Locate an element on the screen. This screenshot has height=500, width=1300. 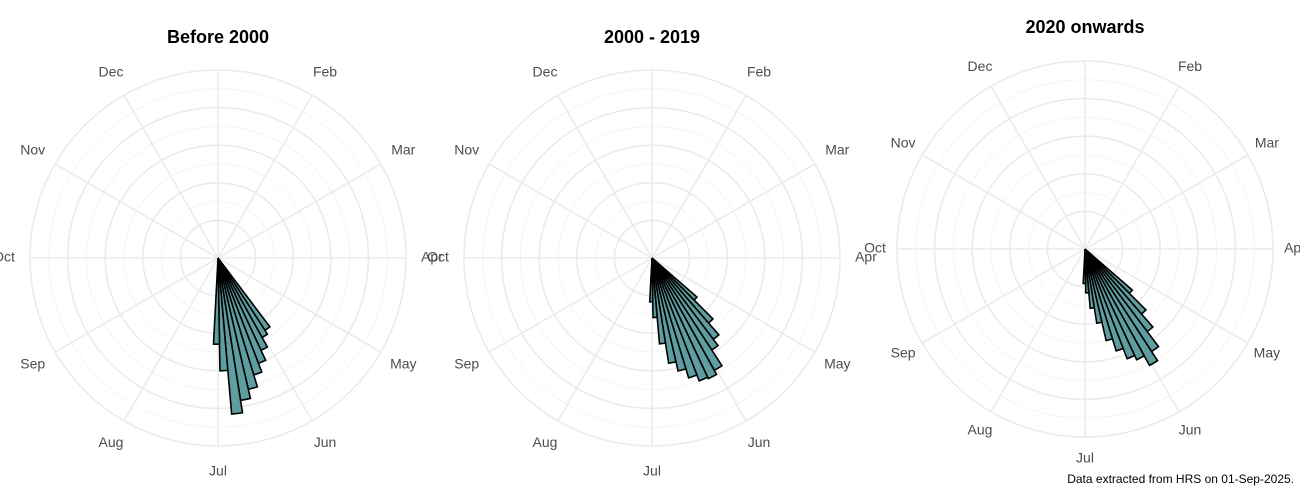
panel-title: Before 2000 is located at coordinates (218, 37).